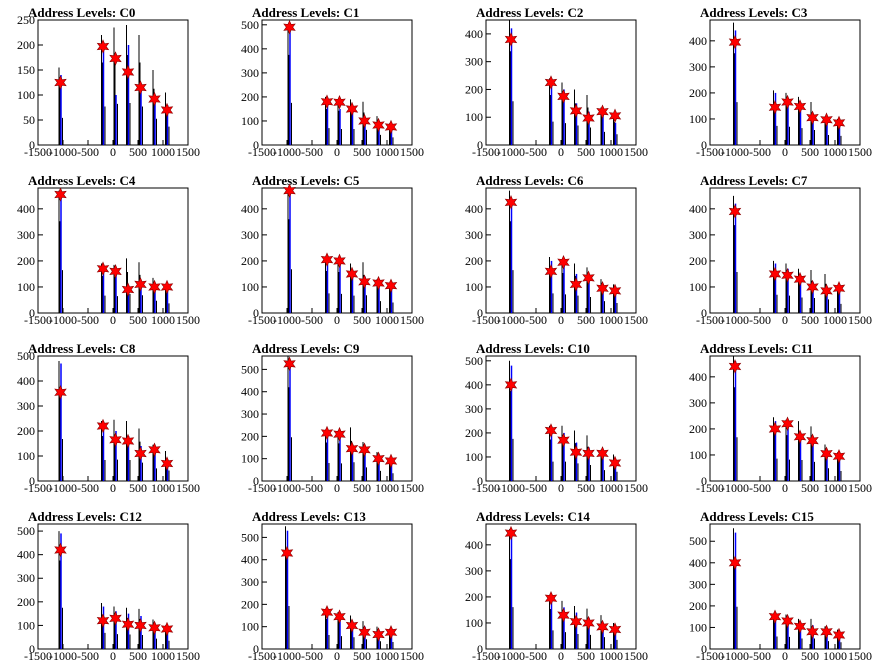 This screenshot has height=672, width=896. Describe the element at coordinates (754, 12) in the screenshot. I see `panel-title: Address Levels: C3` at that location.